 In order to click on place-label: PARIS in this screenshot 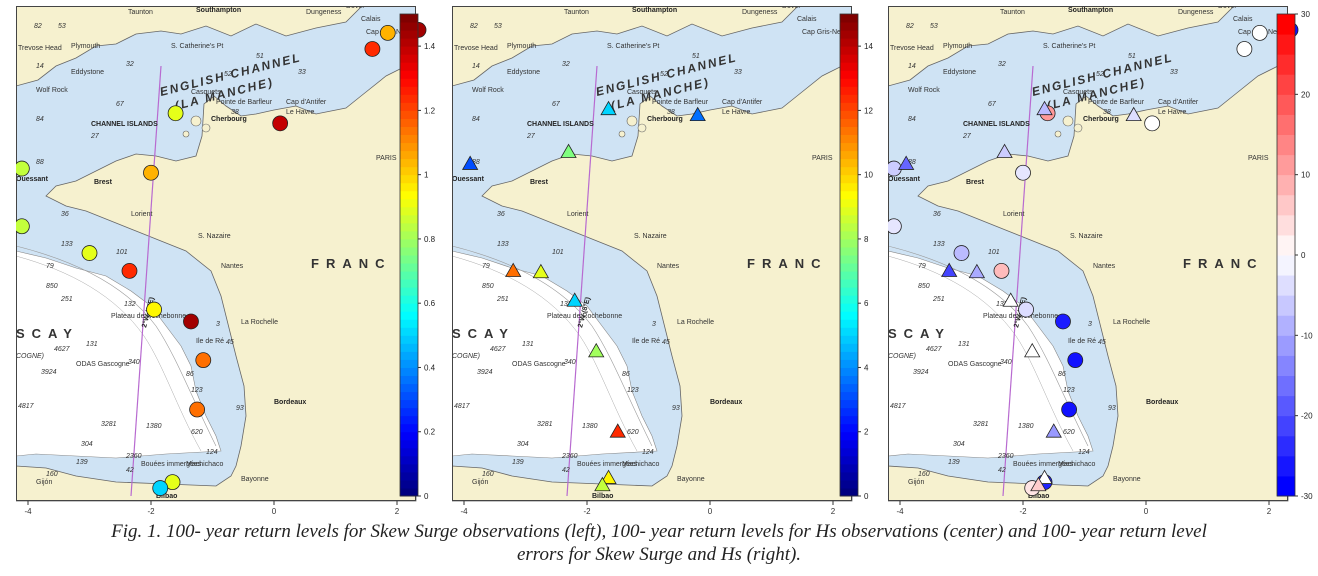, I will do `click(386, 158)`.